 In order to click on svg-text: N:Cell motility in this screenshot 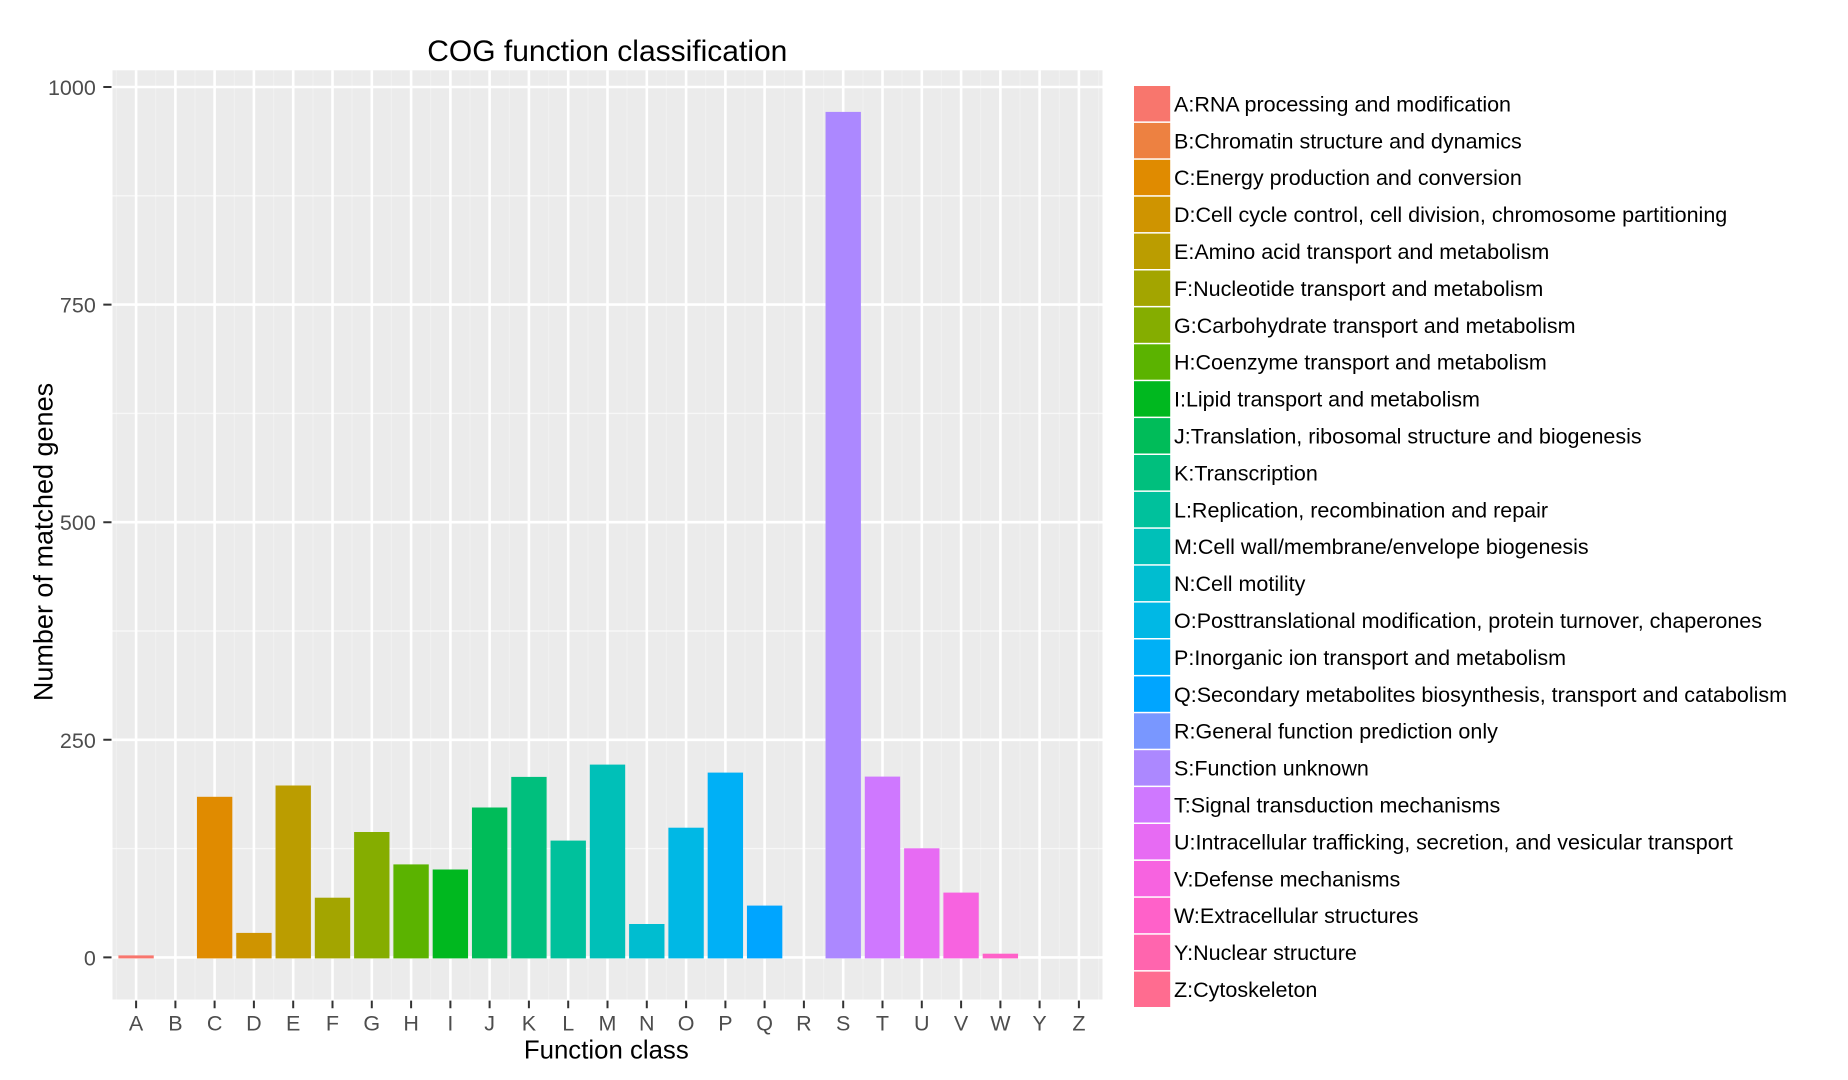, I will do `click(1240, 584)`.